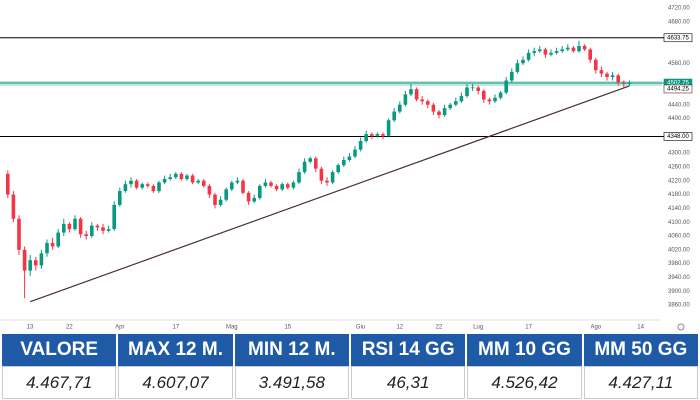 Image resolution: width=700 pixels, height=400 pixels. Describe the element at coordinates (175, 350) in the screenshot. I see `header-cell: MAX 12 M.` at that location.